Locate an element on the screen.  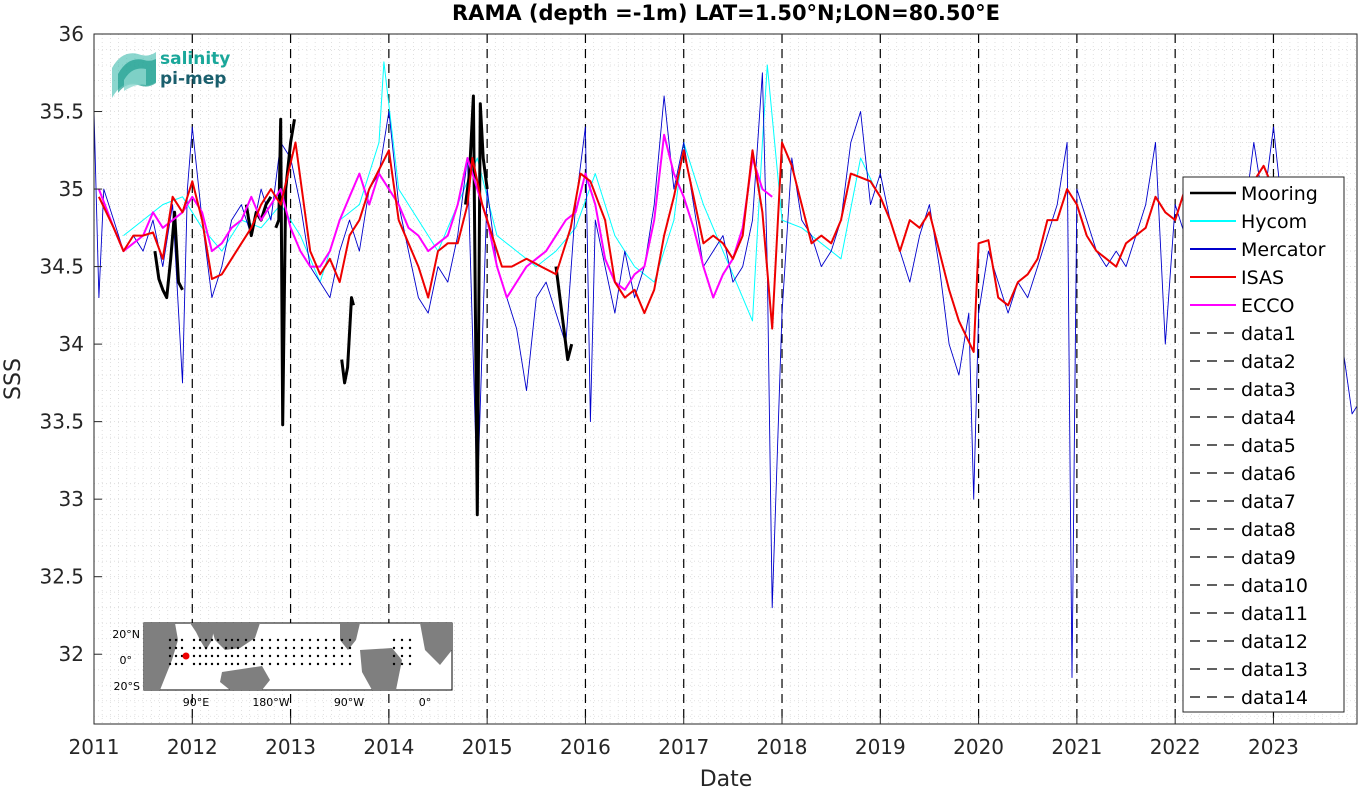
y-tick-label: 33 is located at coordinates (71, 499).